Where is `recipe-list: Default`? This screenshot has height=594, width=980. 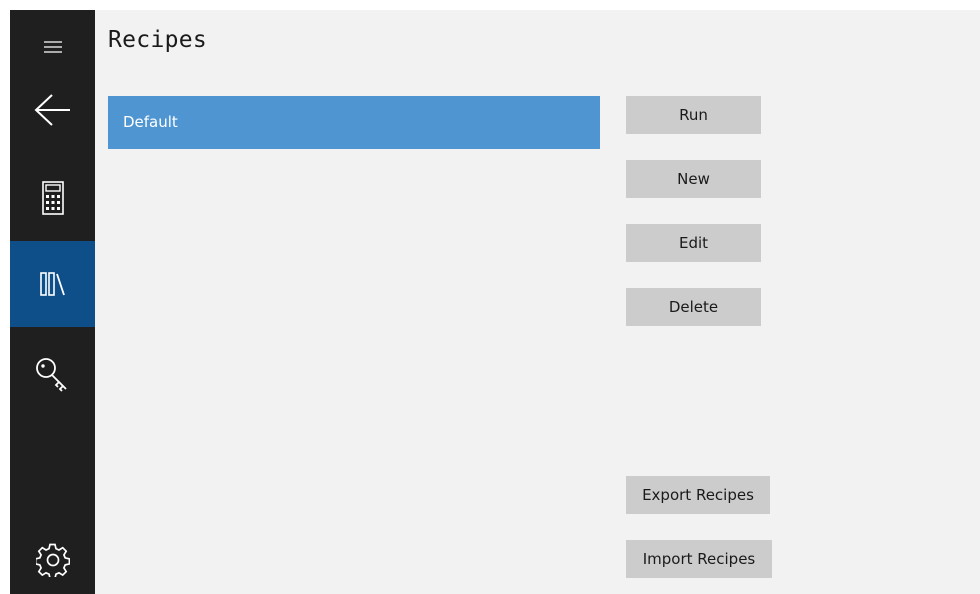
recipe-list: Default is located at coordinates (354, 122).